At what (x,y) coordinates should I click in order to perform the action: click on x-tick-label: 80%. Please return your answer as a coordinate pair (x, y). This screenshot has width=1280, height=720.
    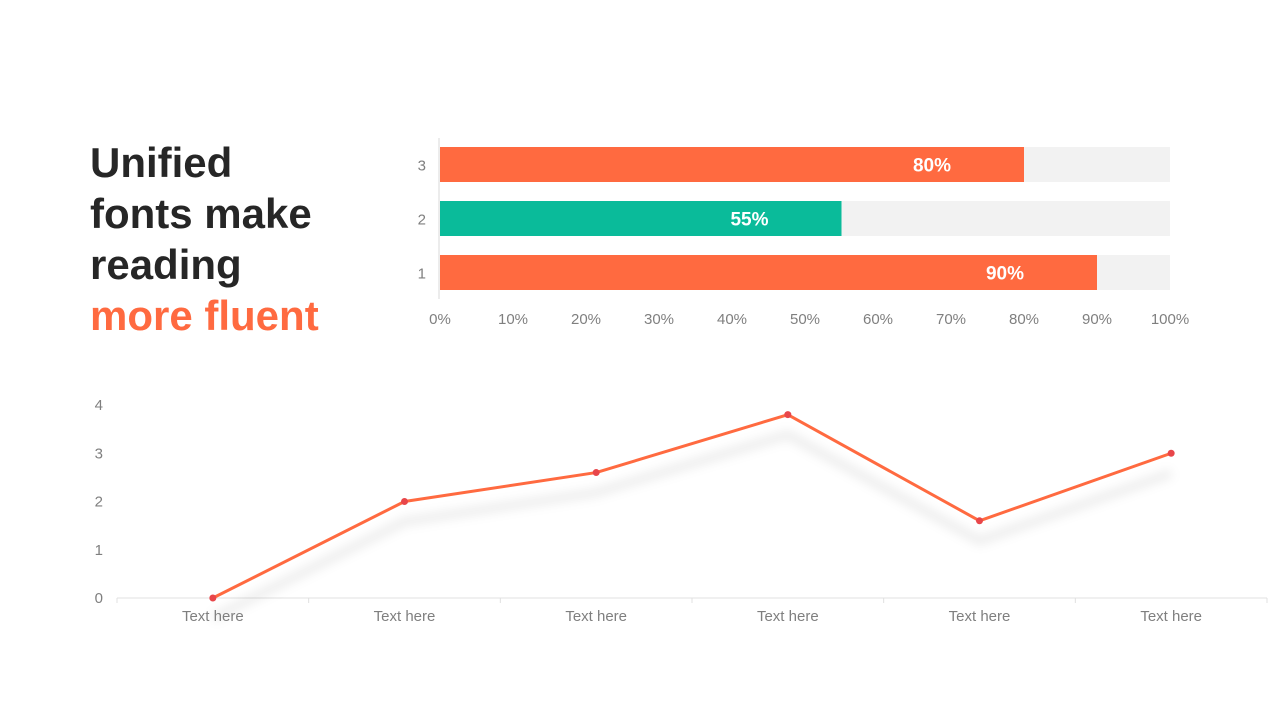
    Looking at the image, I should click on (1024, 319).